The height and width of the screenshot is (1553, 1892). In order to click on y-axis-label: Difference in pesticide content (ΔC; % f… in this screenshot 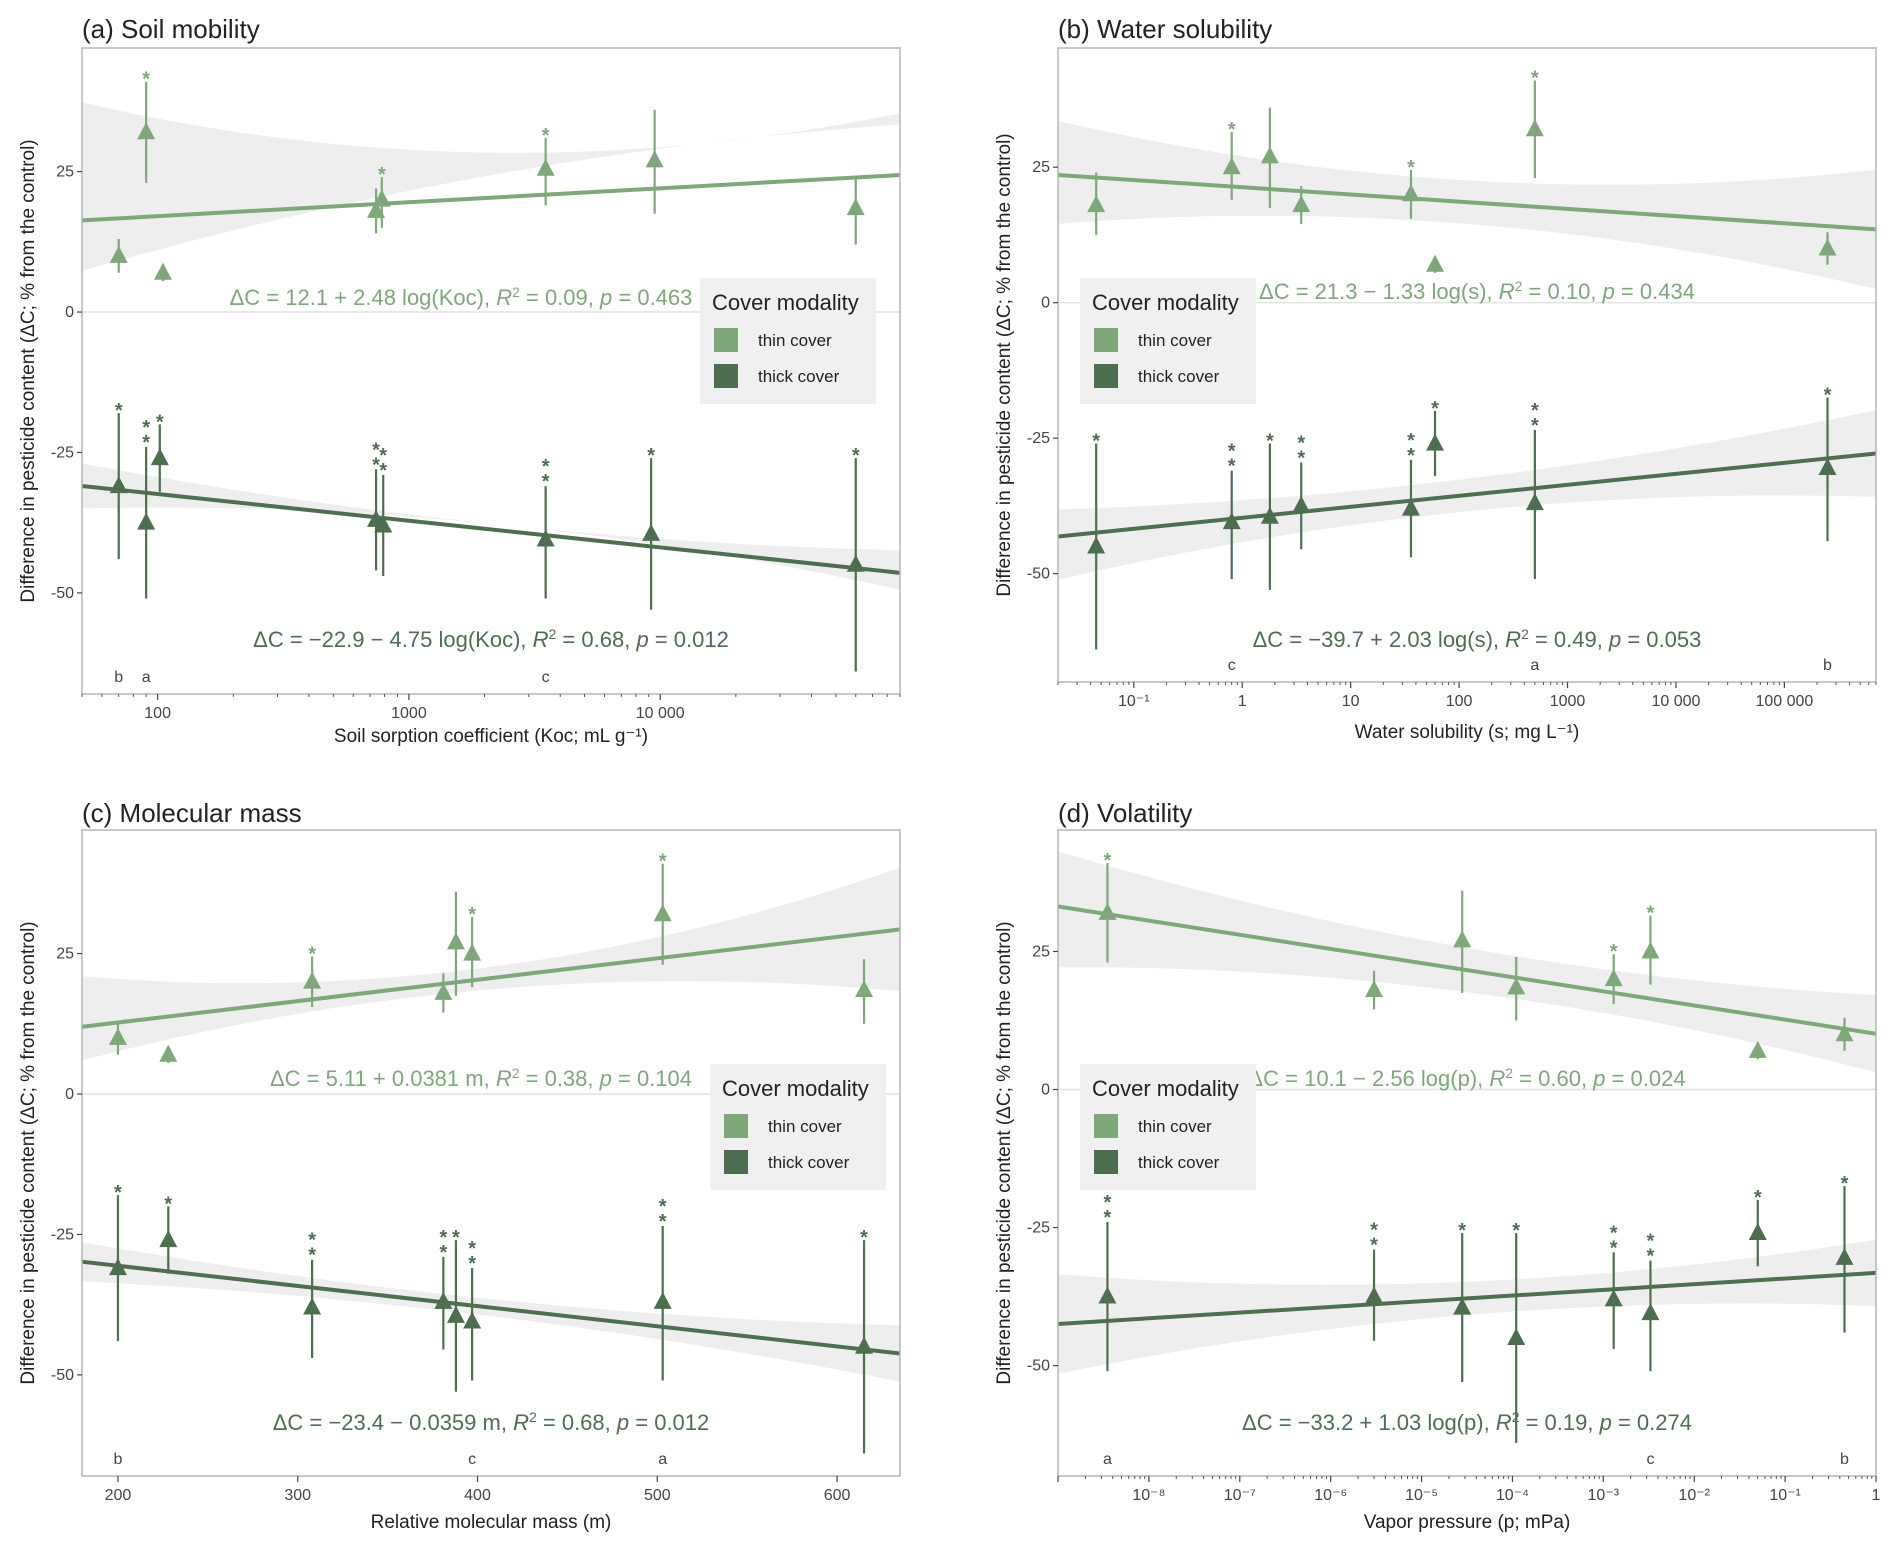, I will do `click(28, 370)`.